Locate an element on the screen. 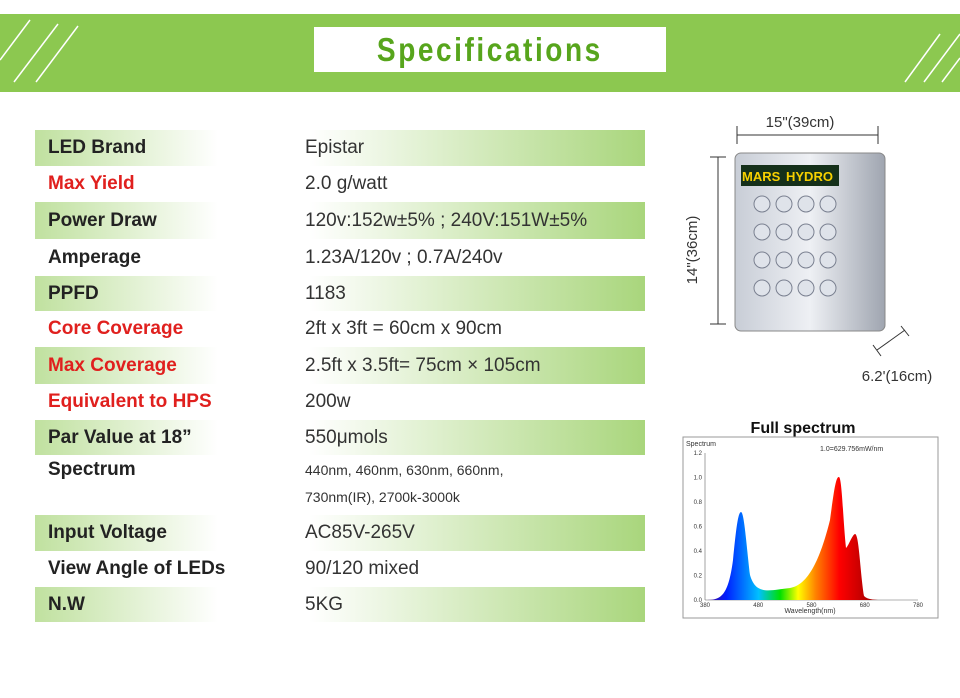 This screenshot has height=698, width=960. spec-label: Power Draw is located at coordinates (102, 220).